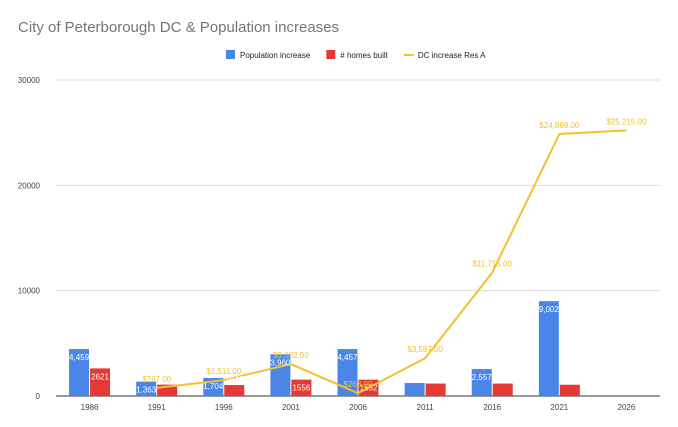  I want to click on x-tick-label: 2021, so click(559, 407).